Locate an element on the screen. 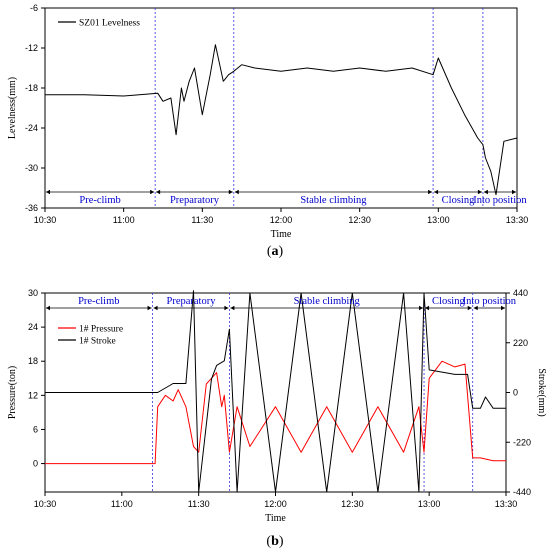 This screenshot has height=557, width=550. caption-a: (a) is located at coordinates (275, 251).